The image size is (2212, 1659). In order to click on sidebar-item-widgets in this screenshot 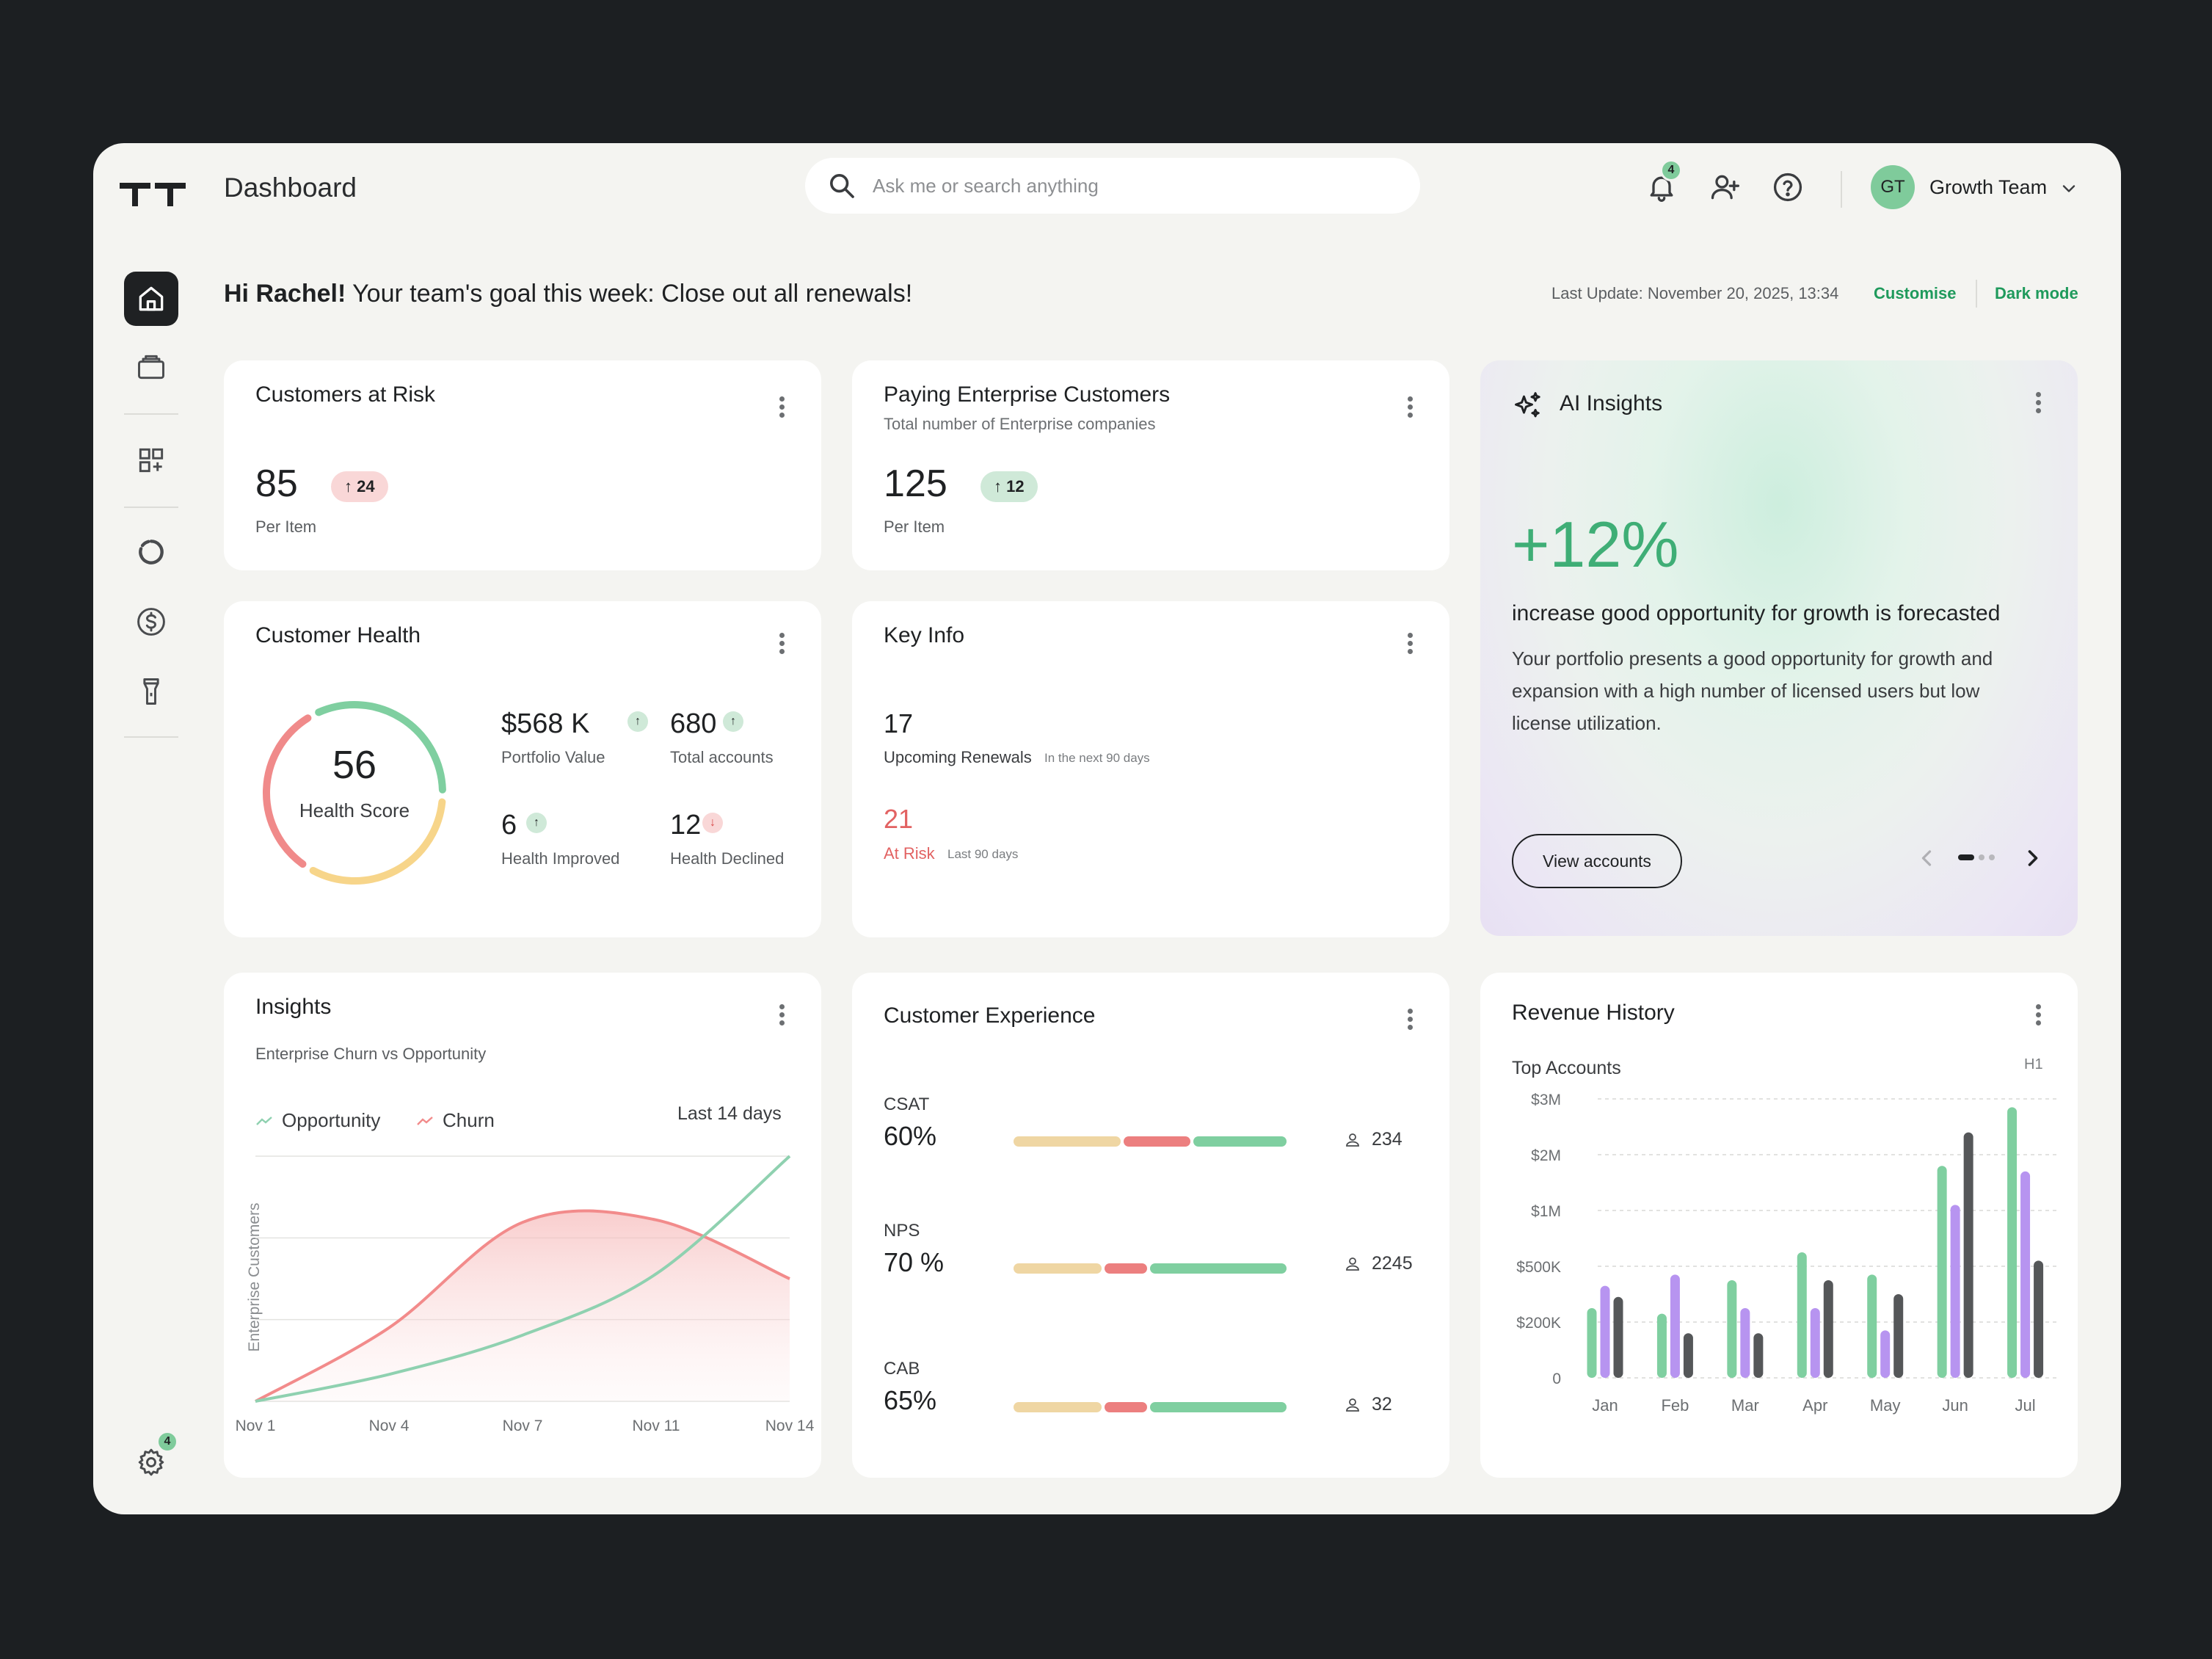, I will do `click(151, 460)`.